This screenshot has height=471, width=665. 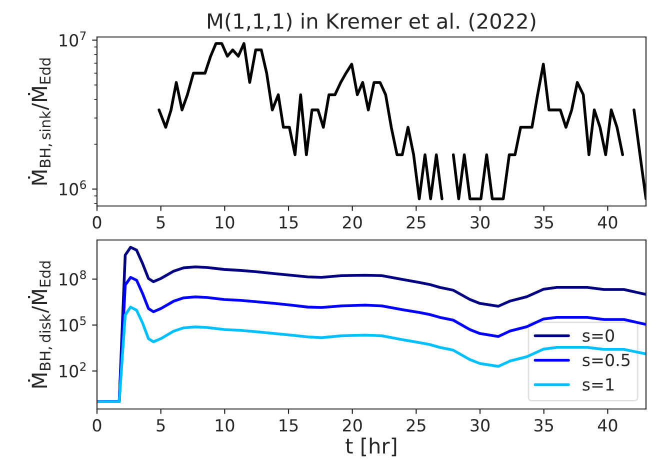 I want to click on y-tick-label: 10$^{5}$, so click(x=73, y=324).